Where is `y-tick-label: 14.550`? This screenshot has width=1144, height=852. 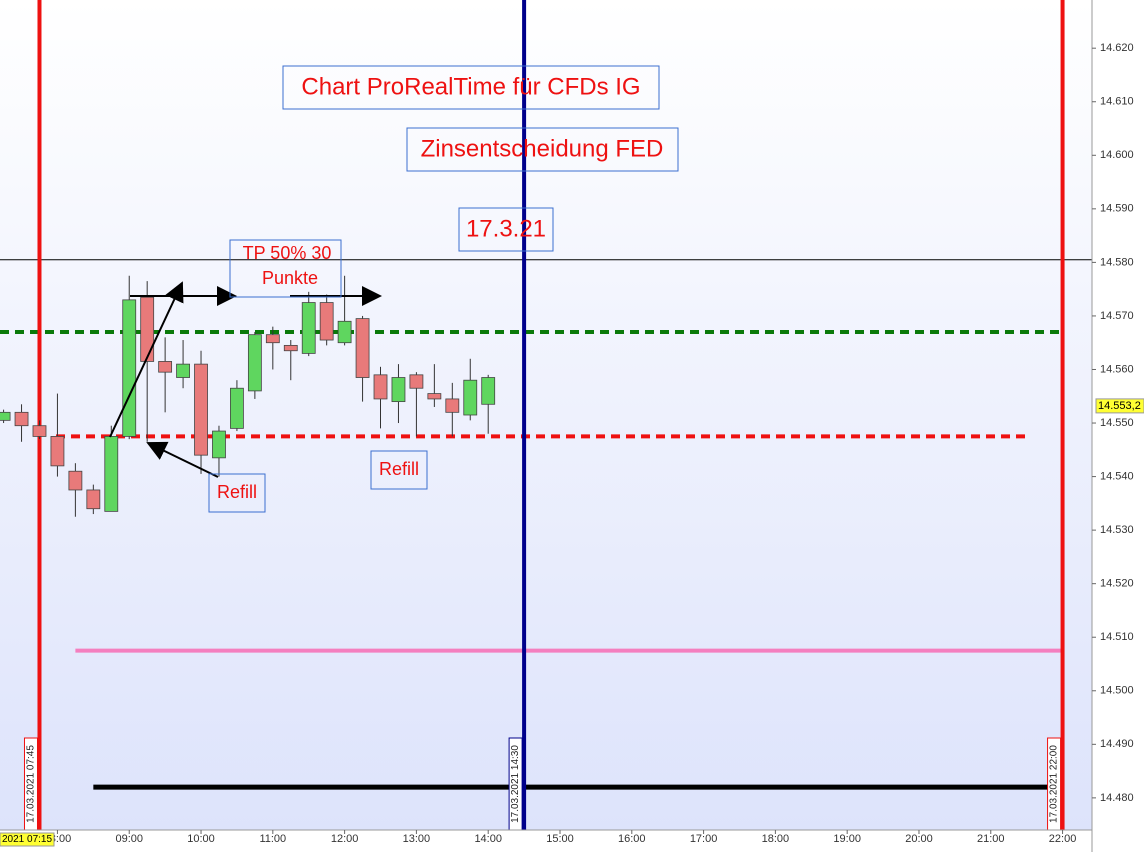 y-tick-label: 14.550 is located at coordinates (1117, 423).